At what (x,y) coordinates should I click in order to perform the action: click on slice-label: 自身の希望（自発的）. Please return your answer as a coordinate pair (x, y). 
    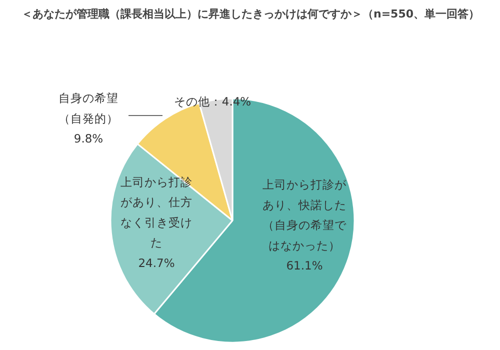
    Looking at the image, I should click on (88, 108).